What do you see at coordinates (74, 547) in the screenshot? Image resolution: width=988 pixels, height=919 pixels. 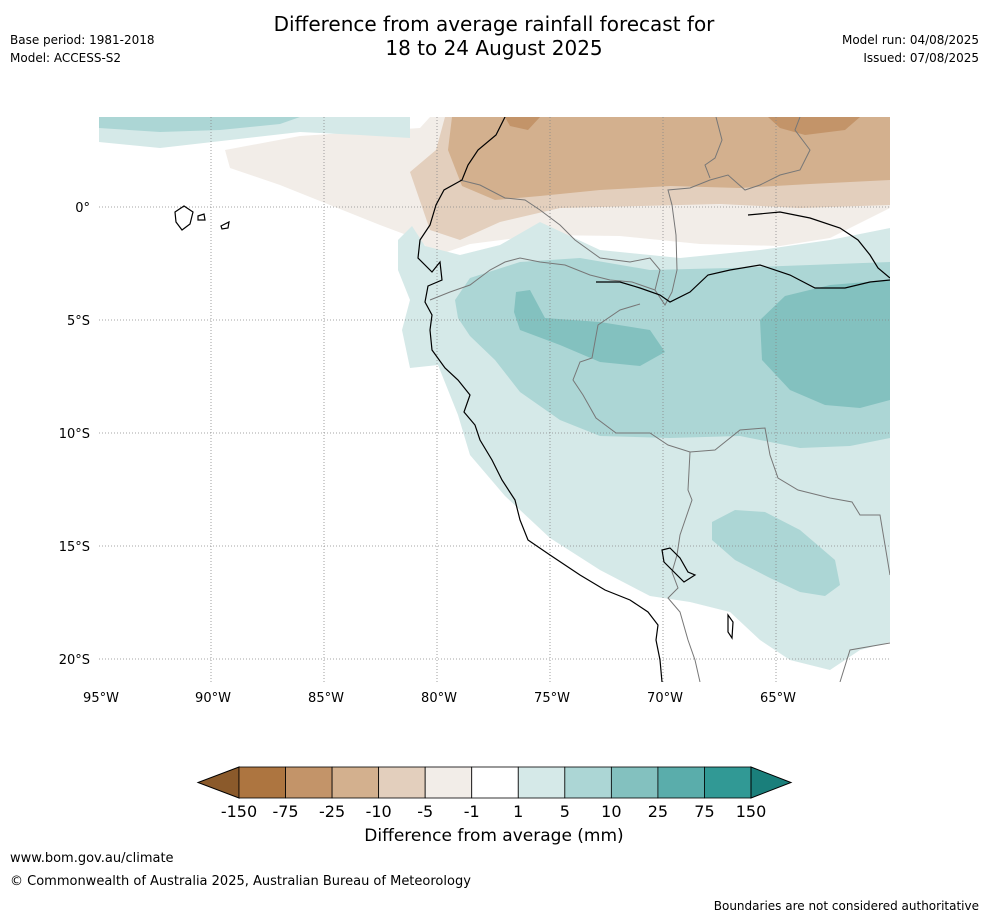 I see `lat-label: 15°S` at bounding box center [74, 547].